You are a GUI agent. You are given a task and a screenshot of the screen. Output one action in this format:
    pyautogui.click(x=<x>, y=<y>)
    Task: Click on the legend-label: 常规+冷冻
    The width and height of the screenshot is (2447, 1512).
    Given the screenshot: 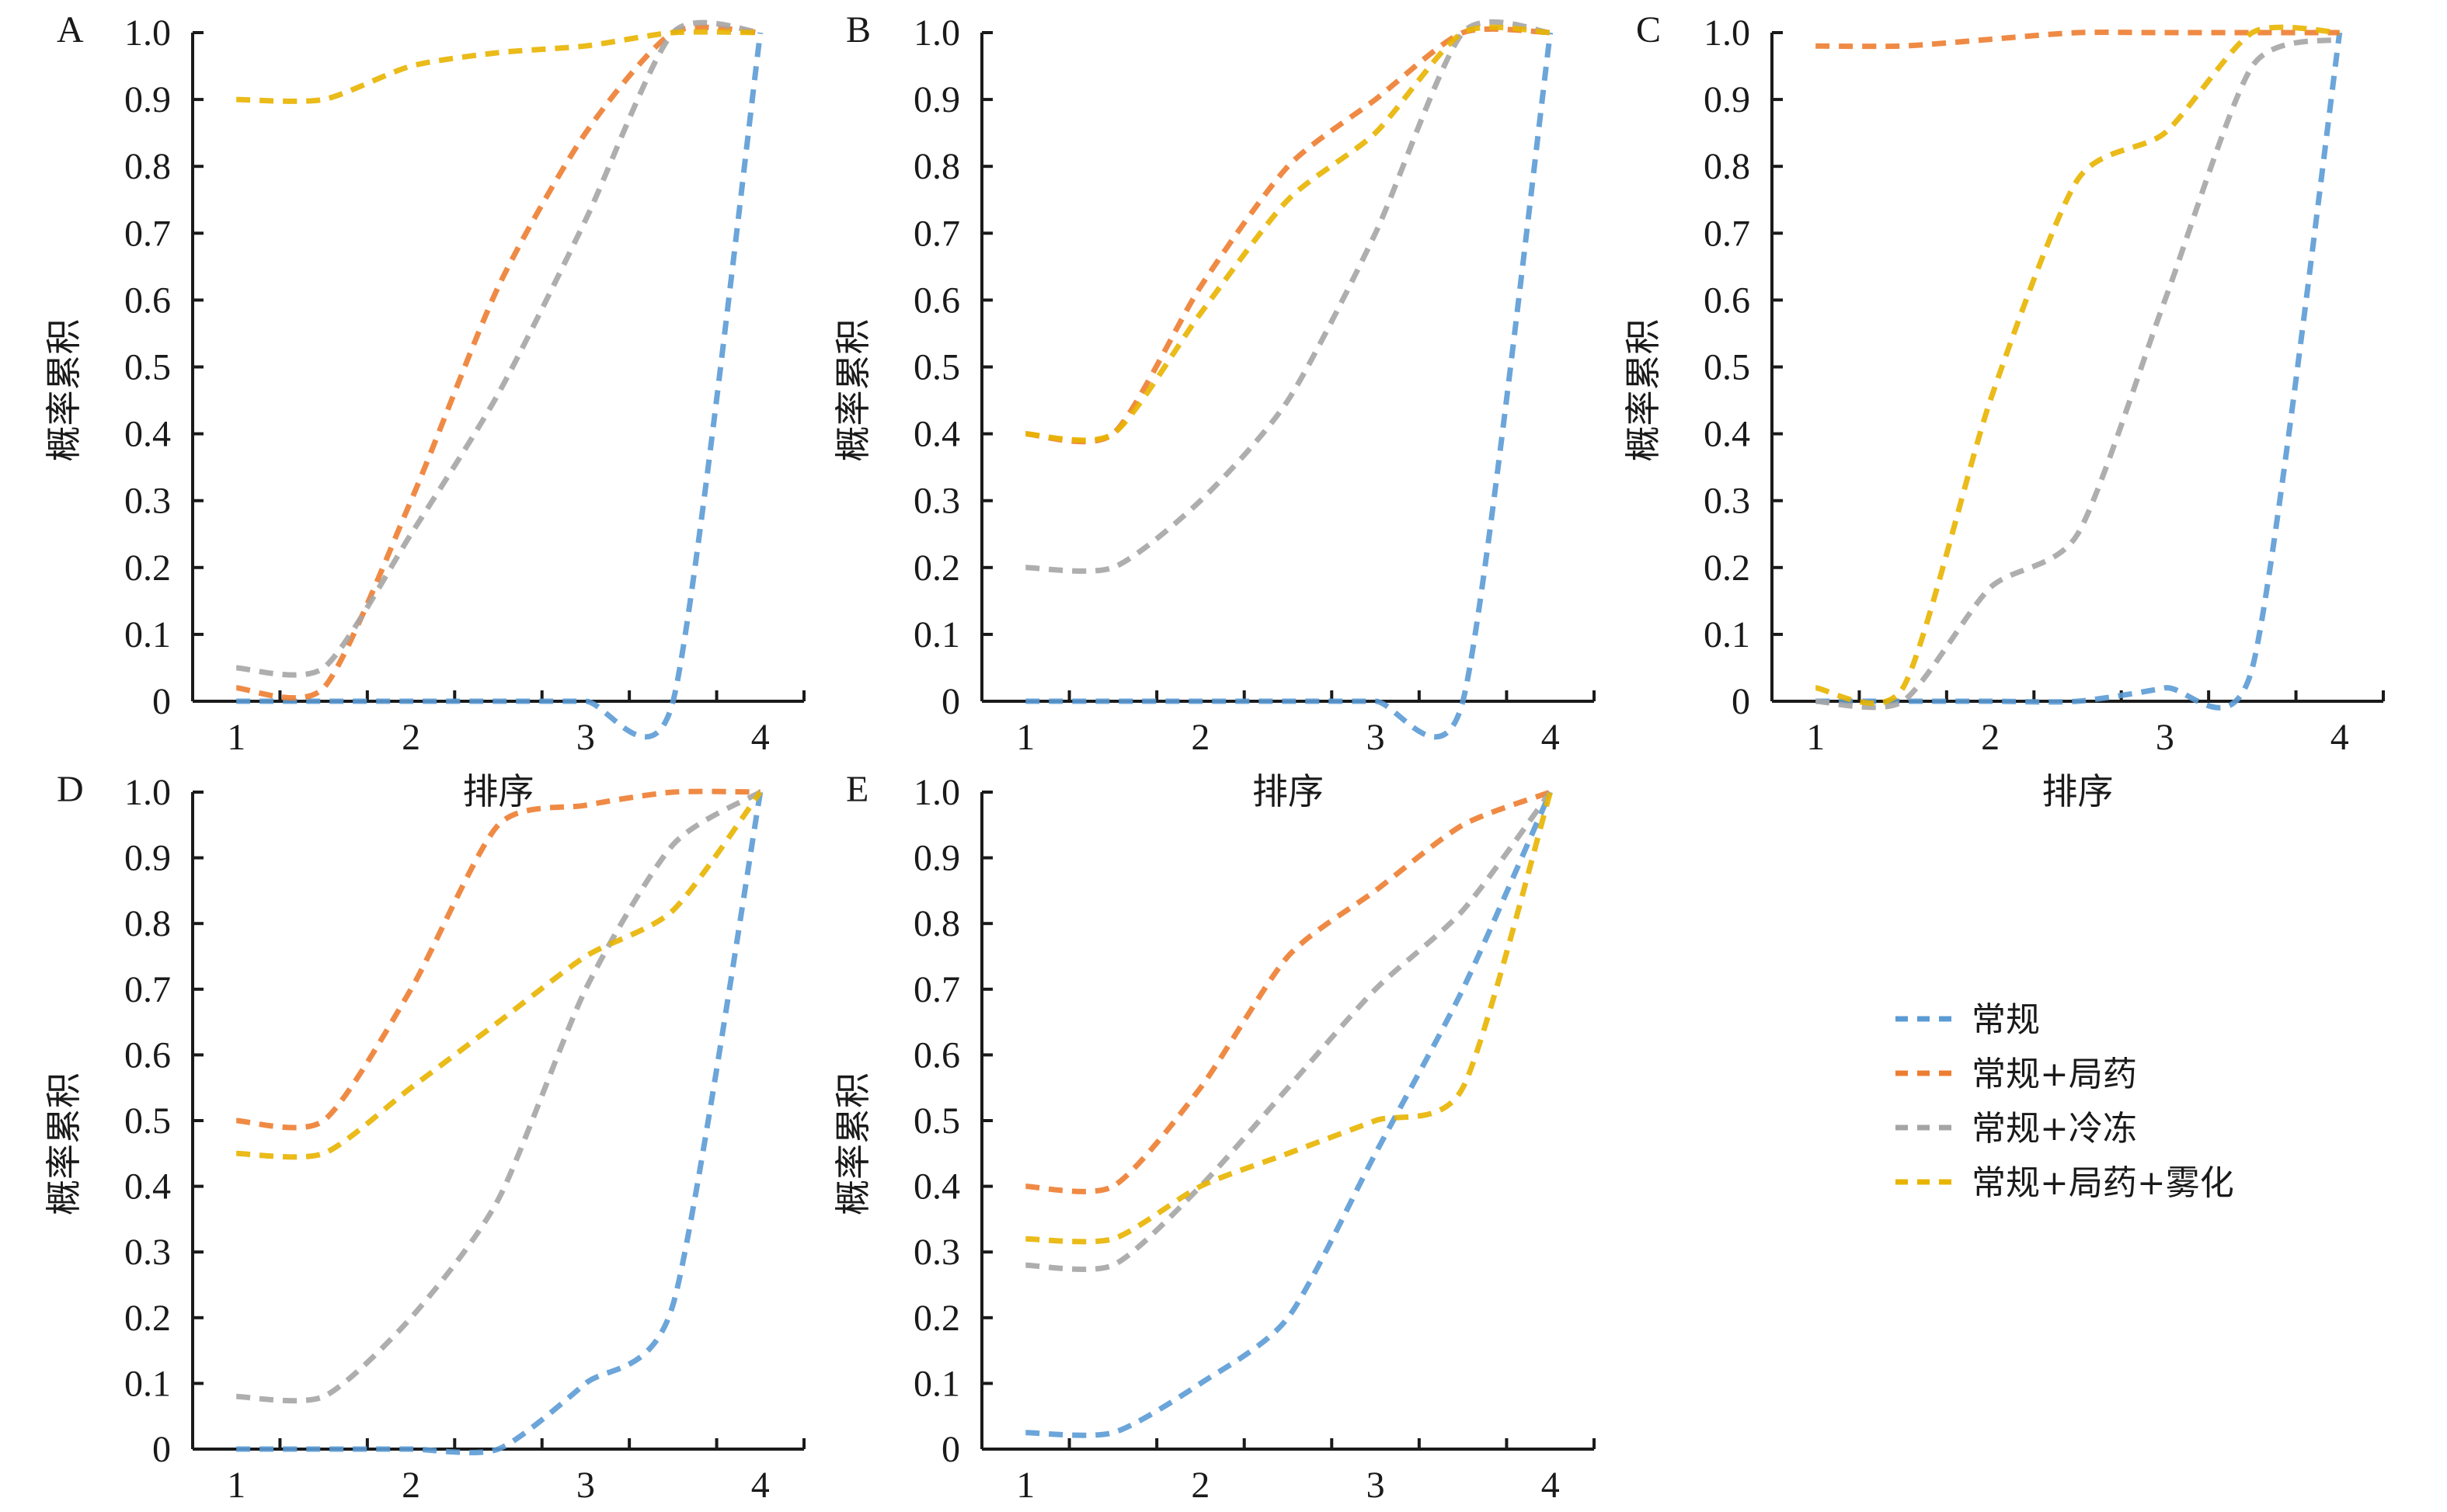 What is the action you would take?
    pyautogui.click(x=2054, y=1129)
    